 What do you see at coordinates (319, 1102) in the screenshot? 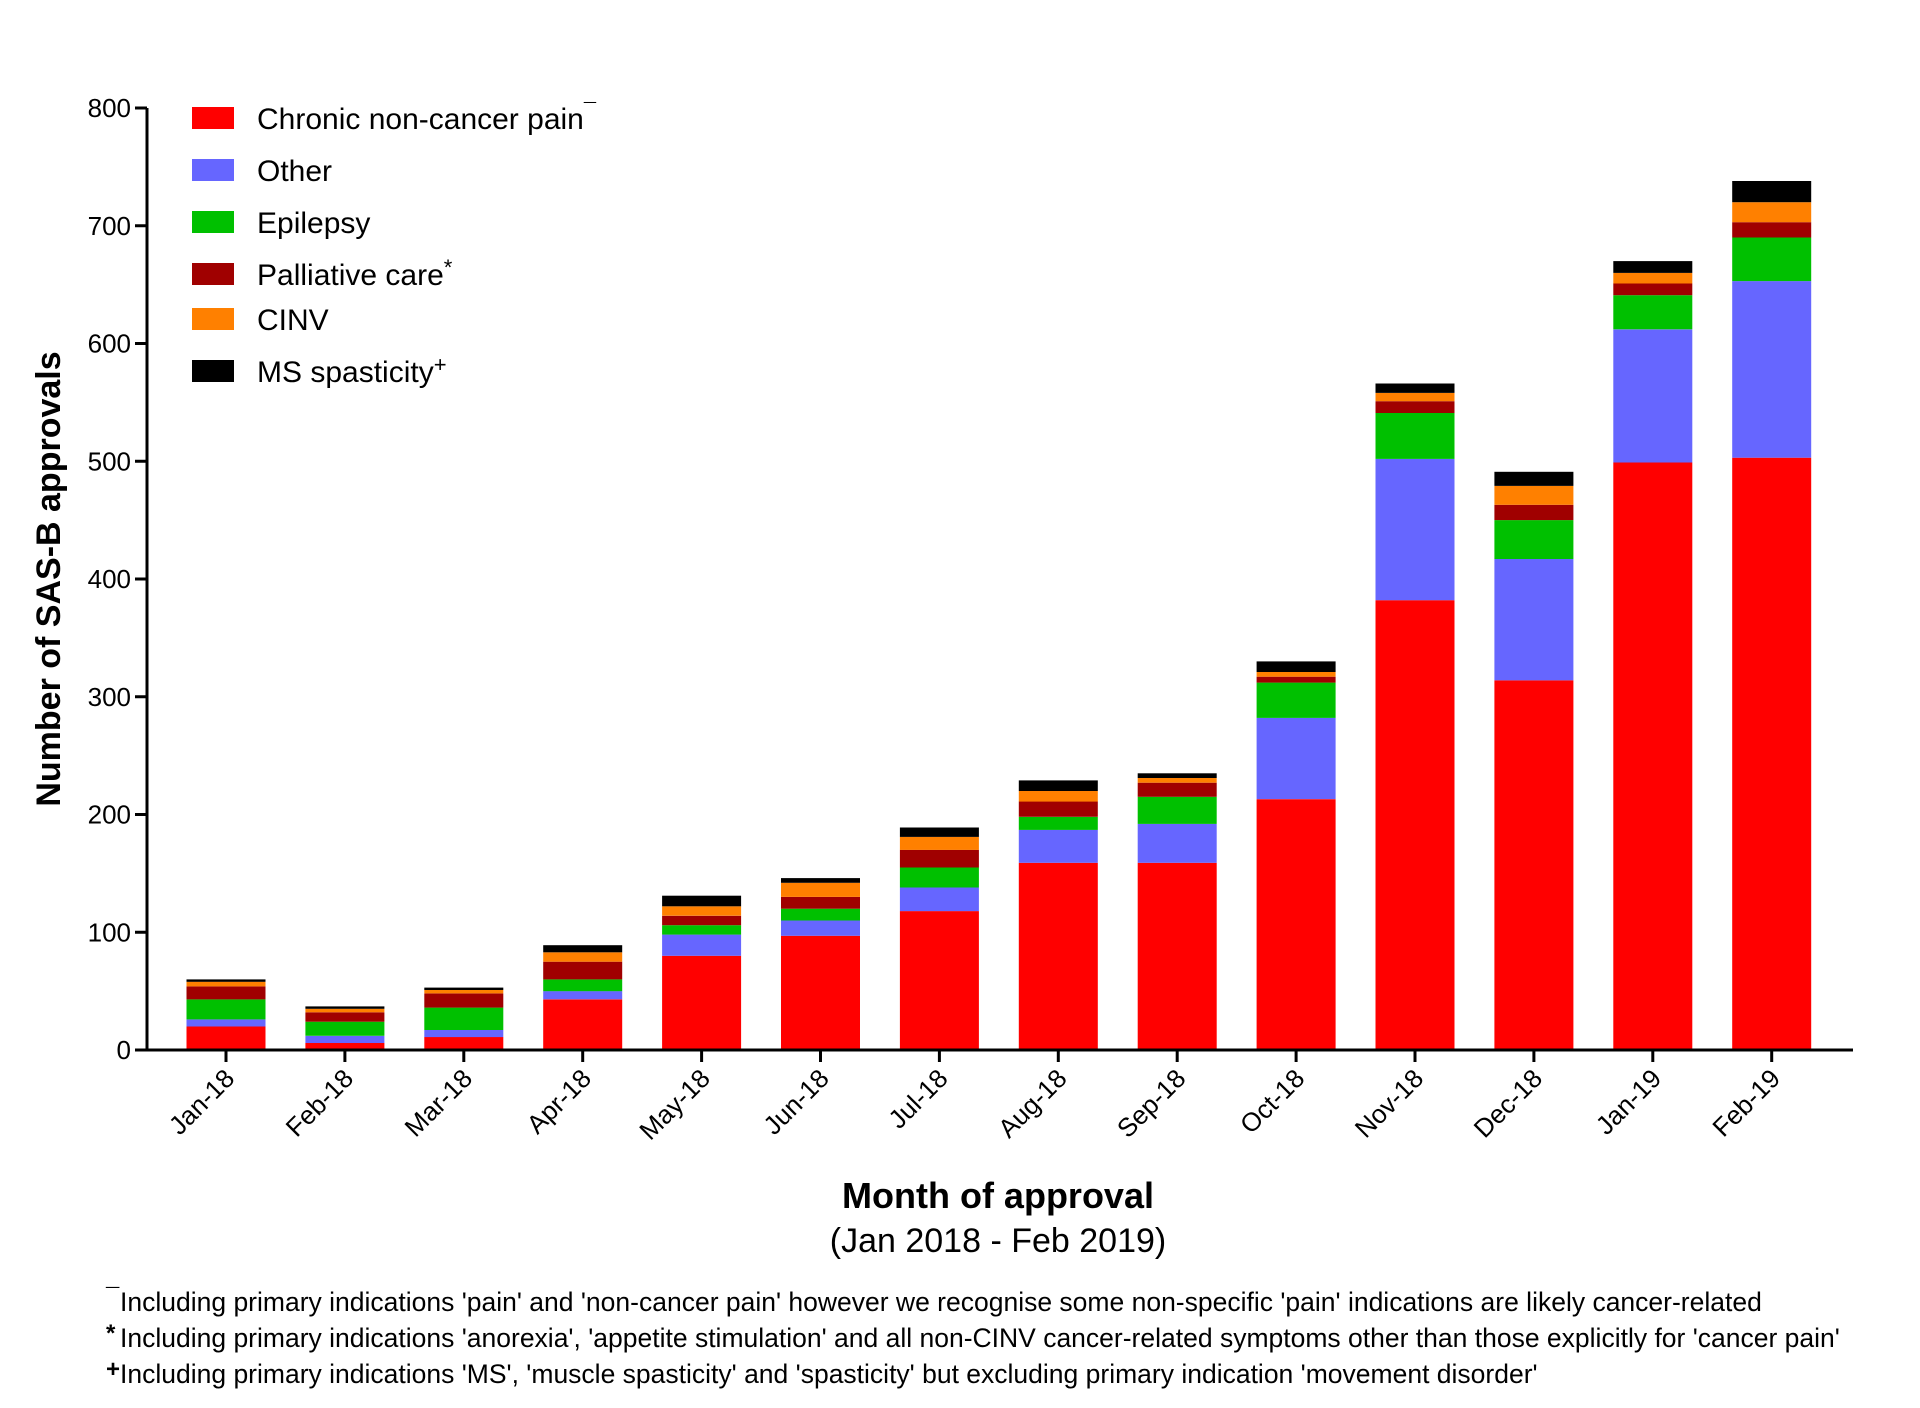
I see `x-tick-label: Feb-18` at bounding box center [319, 1102].